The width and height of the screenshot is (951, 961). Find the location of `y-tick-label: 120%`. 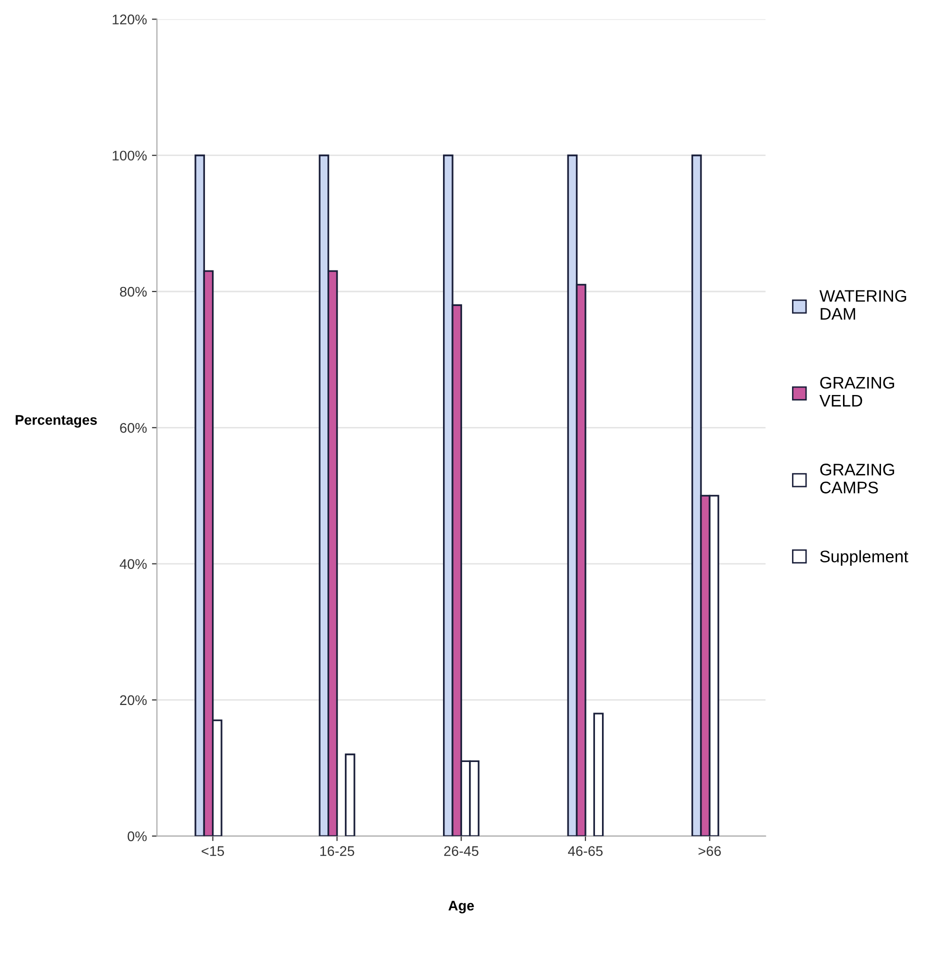

y-tick-label: 120% is located at coordinates (129, 19).